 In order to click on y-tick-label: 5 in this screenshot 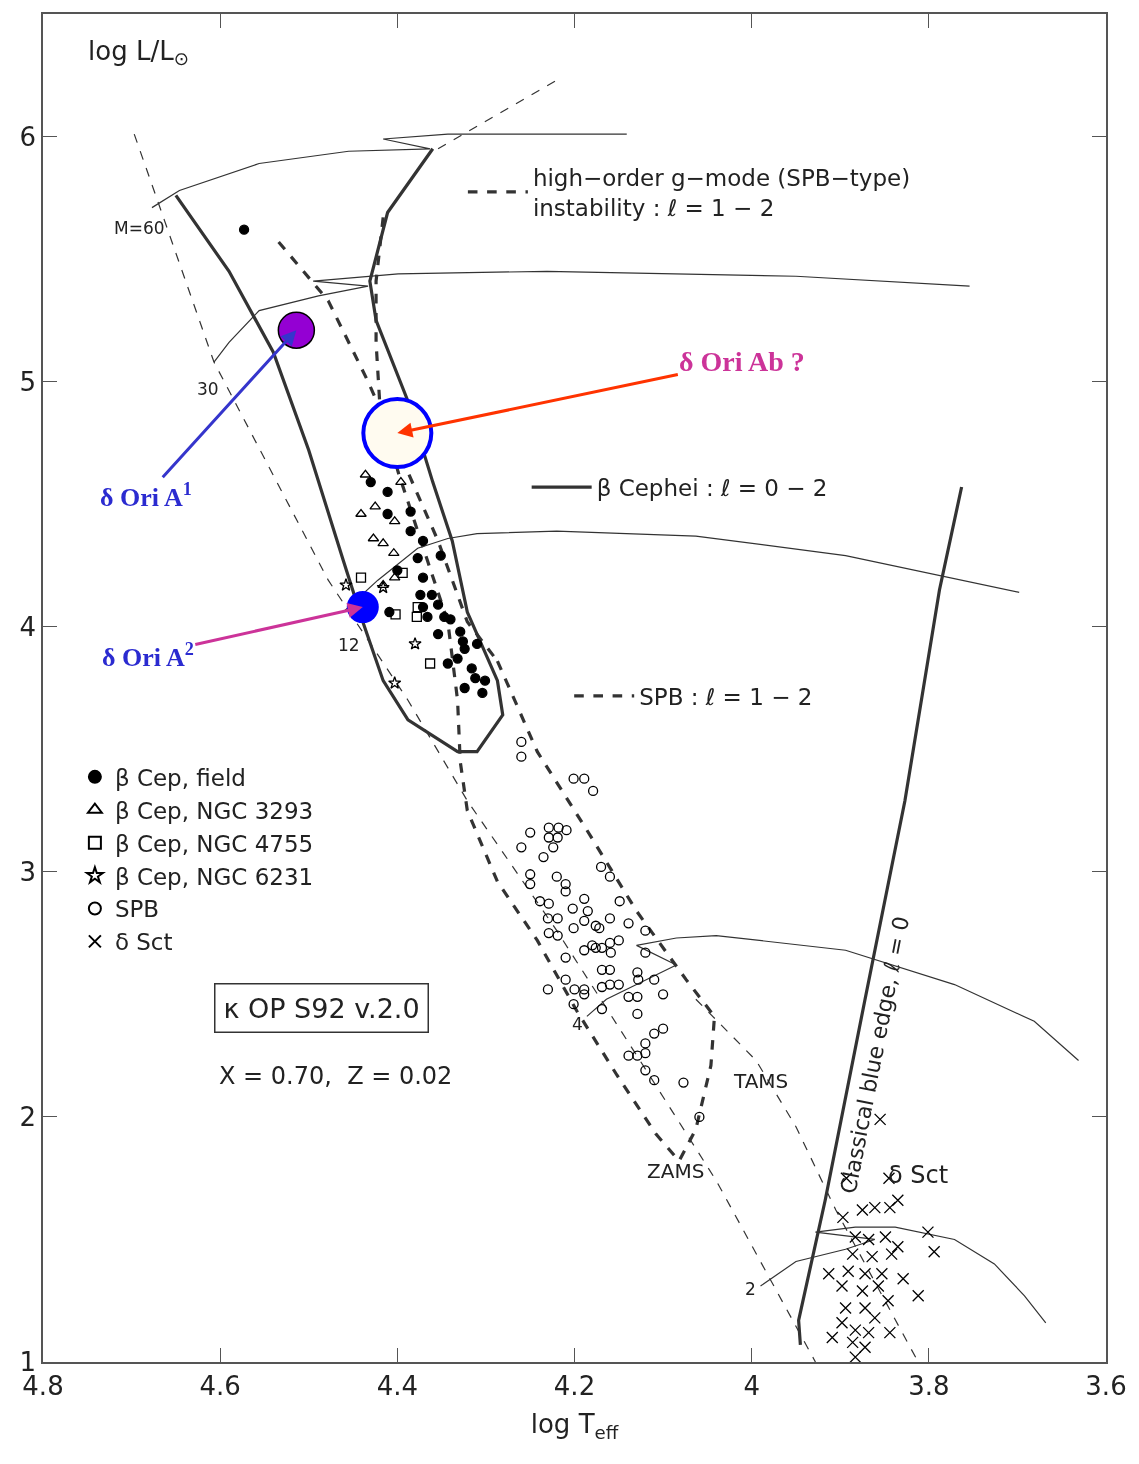, I will do `click(28, 381)`.